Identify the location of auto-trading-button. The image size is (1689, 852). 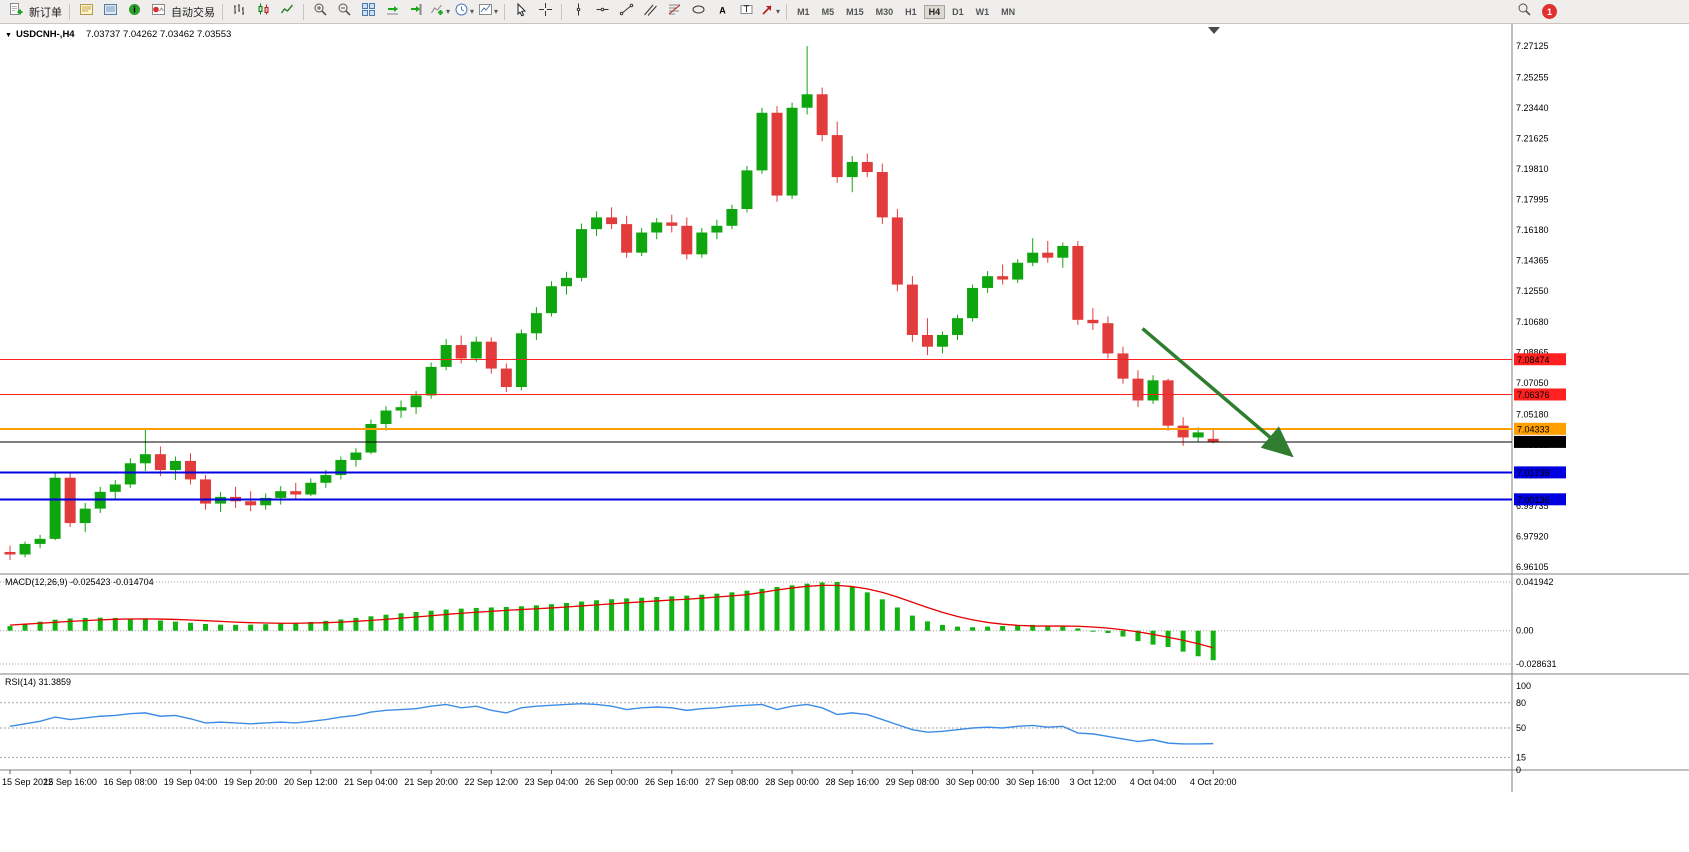
(158, 12).